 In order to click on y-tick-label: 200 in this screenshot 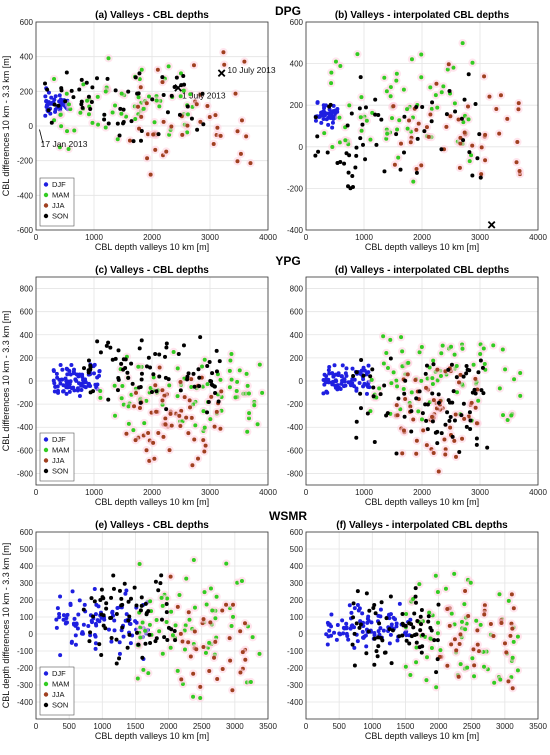, I will do `click(297, 105)`.